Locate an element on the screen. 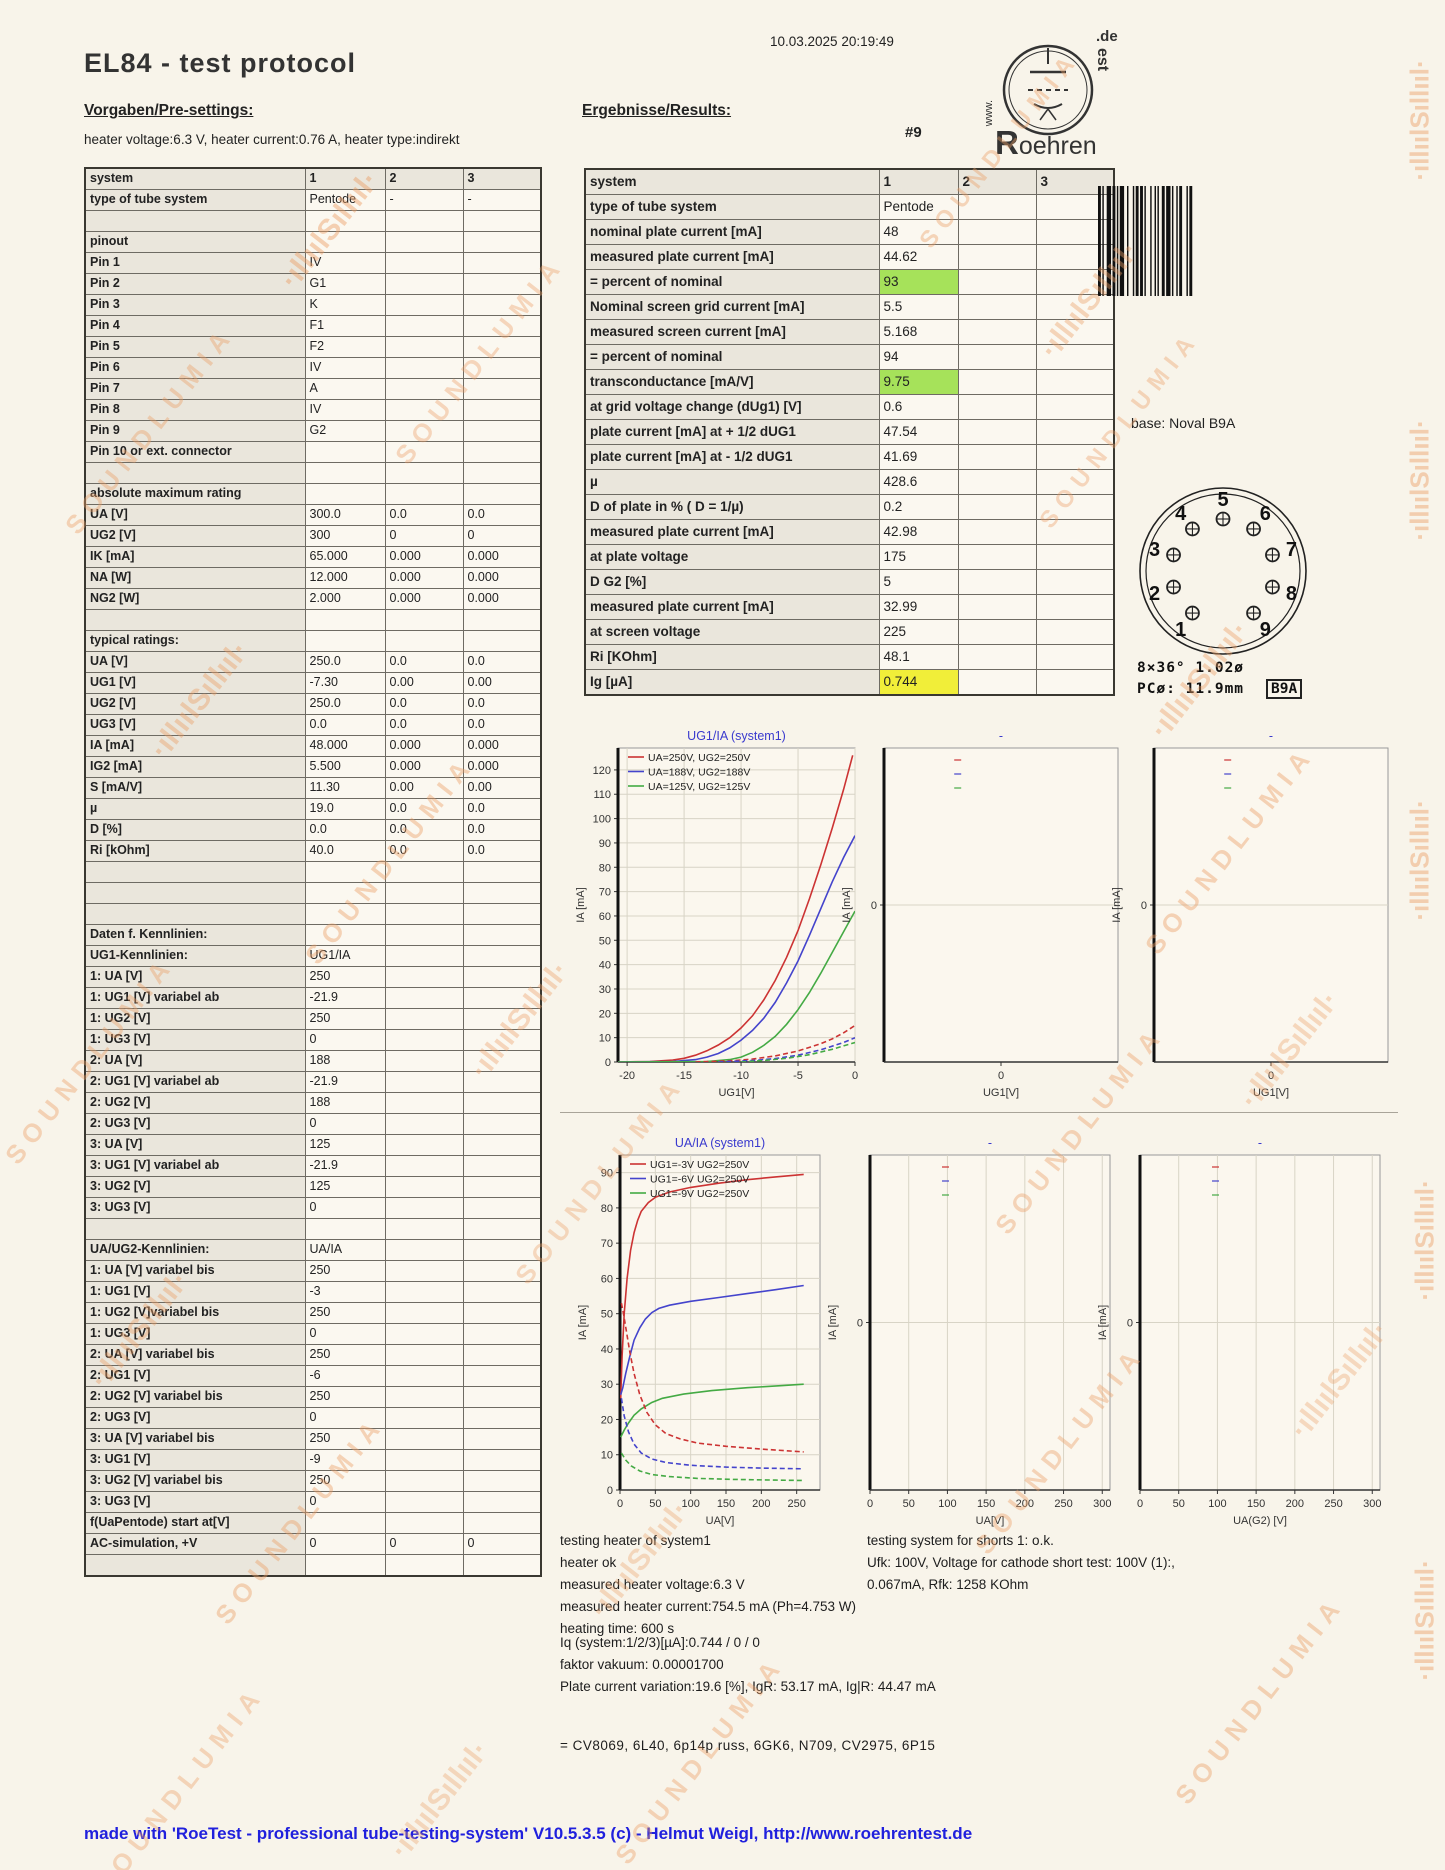 The height and width of the screenshot is (1870, 1445). table-row: µ 19.0 0.0 0.0 is located at coordinates (313, 809).